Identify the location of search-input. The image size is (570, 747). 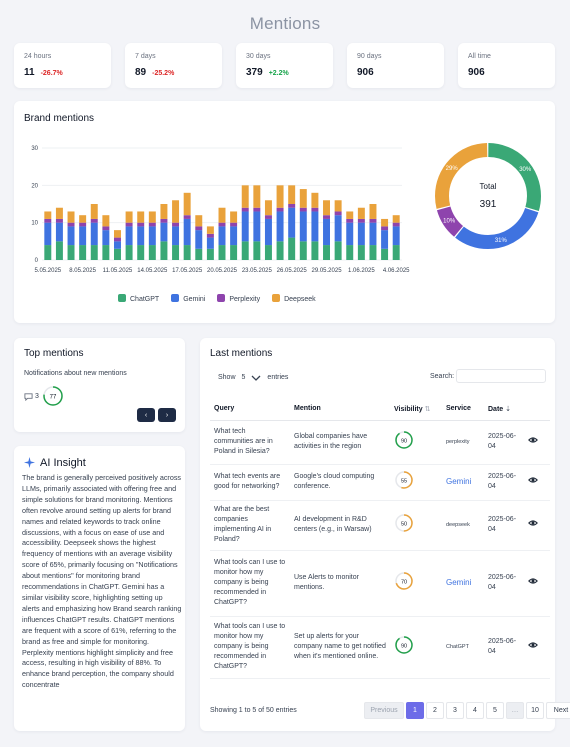
(501, 376).